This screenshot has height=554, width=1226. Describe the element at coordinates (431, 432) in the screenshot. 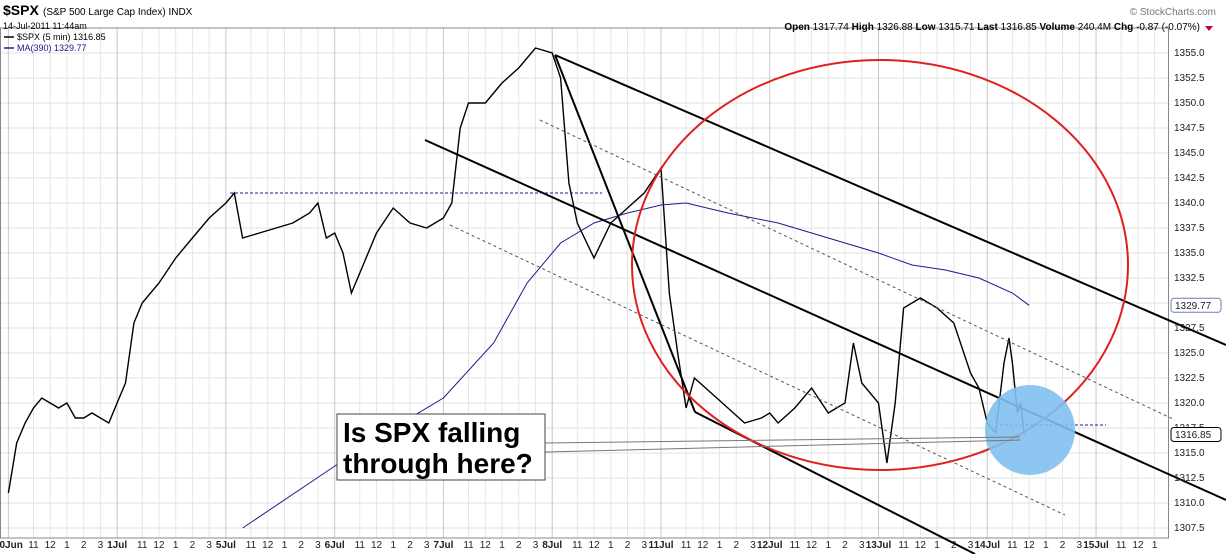

I see `annotation-text: Is SPX falling` at that location.